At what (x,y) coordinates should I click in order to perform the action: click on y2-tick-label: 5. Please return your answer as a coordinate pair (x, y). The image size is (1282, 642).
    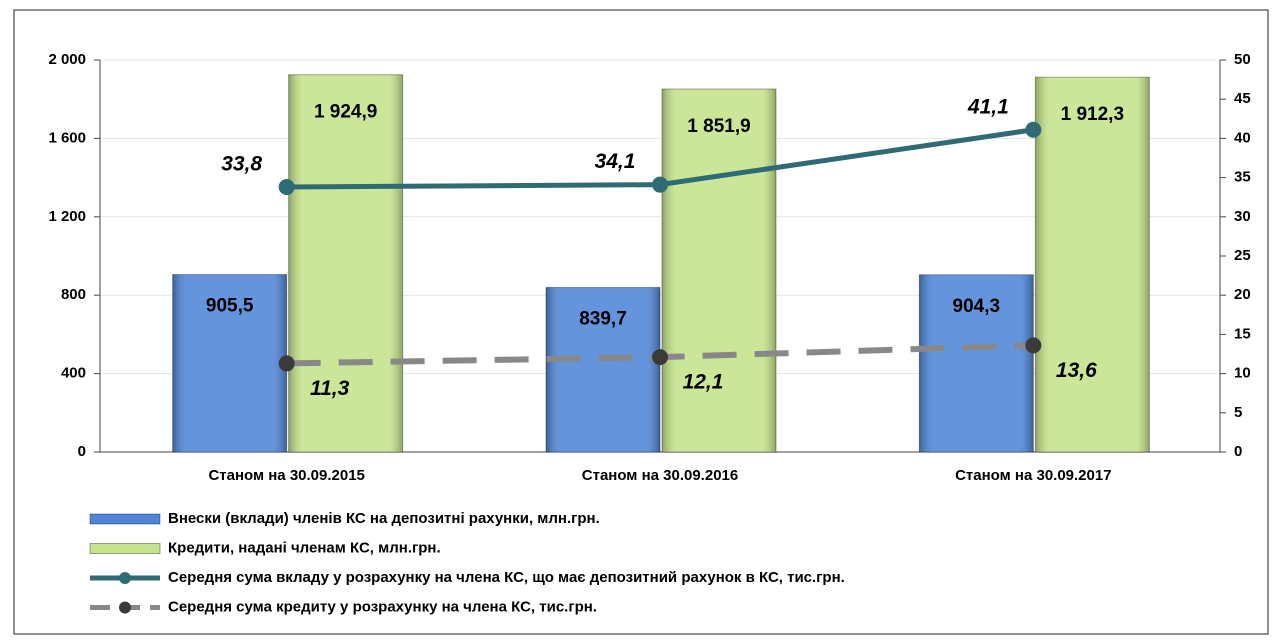
    Looking at the image, I should click on (1238, 412).